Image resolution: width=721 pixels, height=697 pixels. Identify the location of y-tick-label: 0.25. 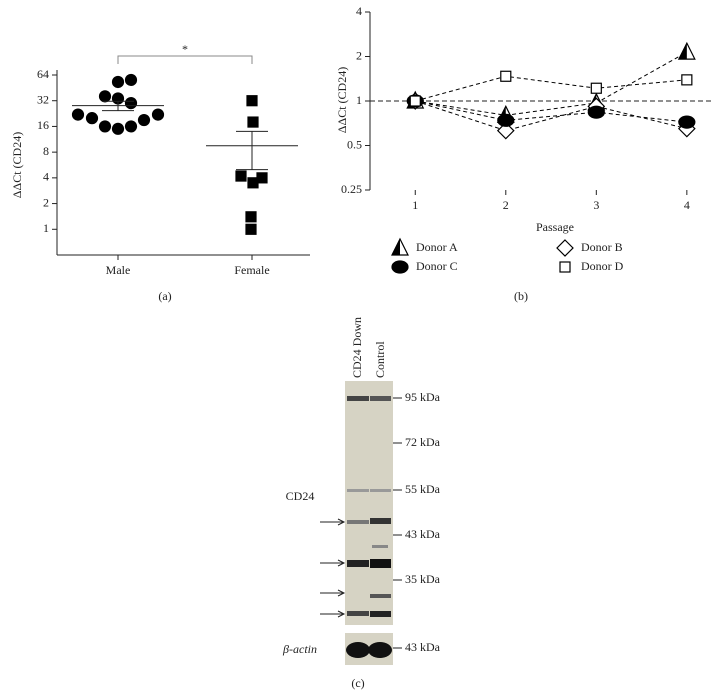
(351, 189).